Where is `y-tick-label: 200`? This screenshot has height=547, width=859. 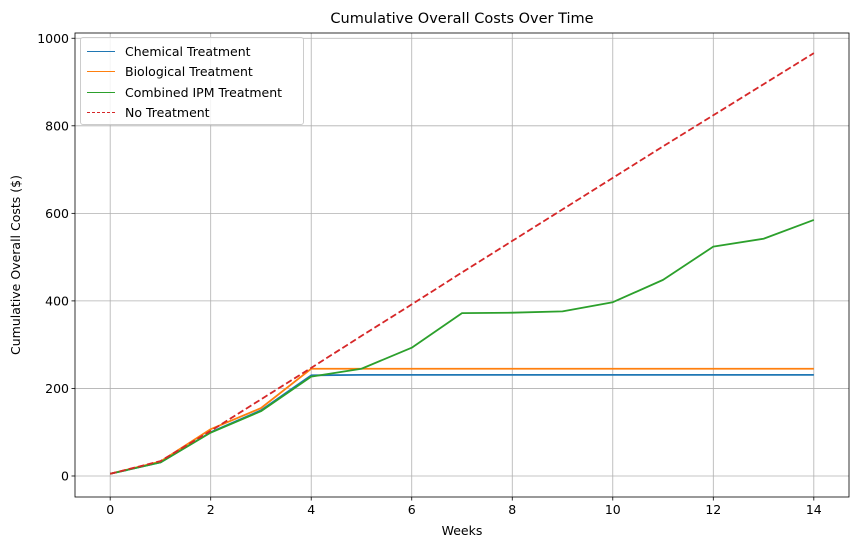 y-tick-label: 200 is located at coordinates (57, 388).